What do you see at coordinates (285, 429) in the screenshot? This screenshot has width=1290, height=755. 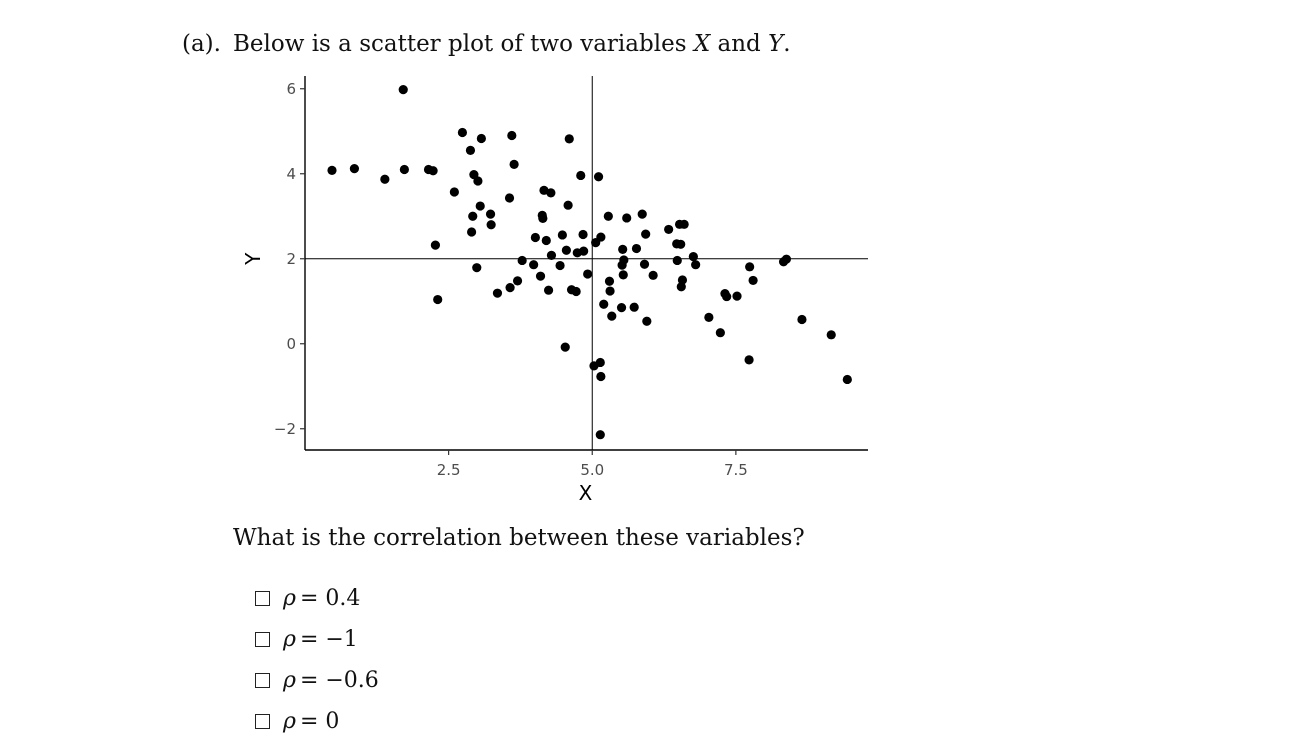 I see `y-tick-label: −2` at bounding box center [285, 429].